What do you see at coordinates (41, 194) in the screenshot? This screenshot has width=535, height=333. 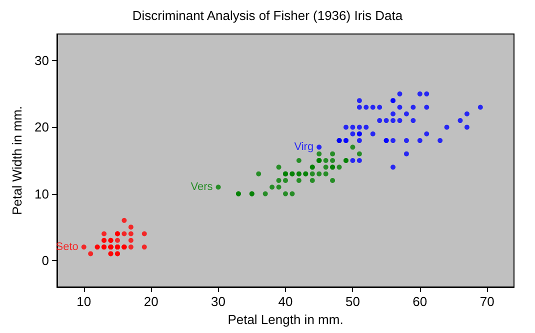 I see `y-tick-label: 10` at bounding box center [41, 194].